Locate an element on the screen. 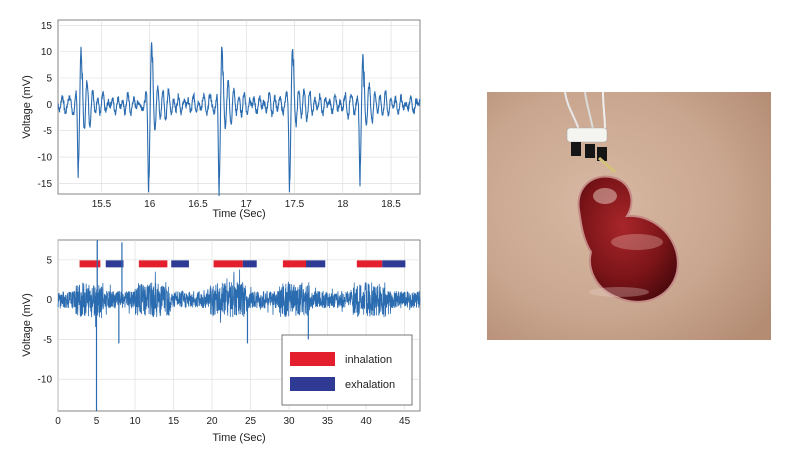 The image size is (800, 469). x-tick-label: 15 is located at coordinates (174, 421).